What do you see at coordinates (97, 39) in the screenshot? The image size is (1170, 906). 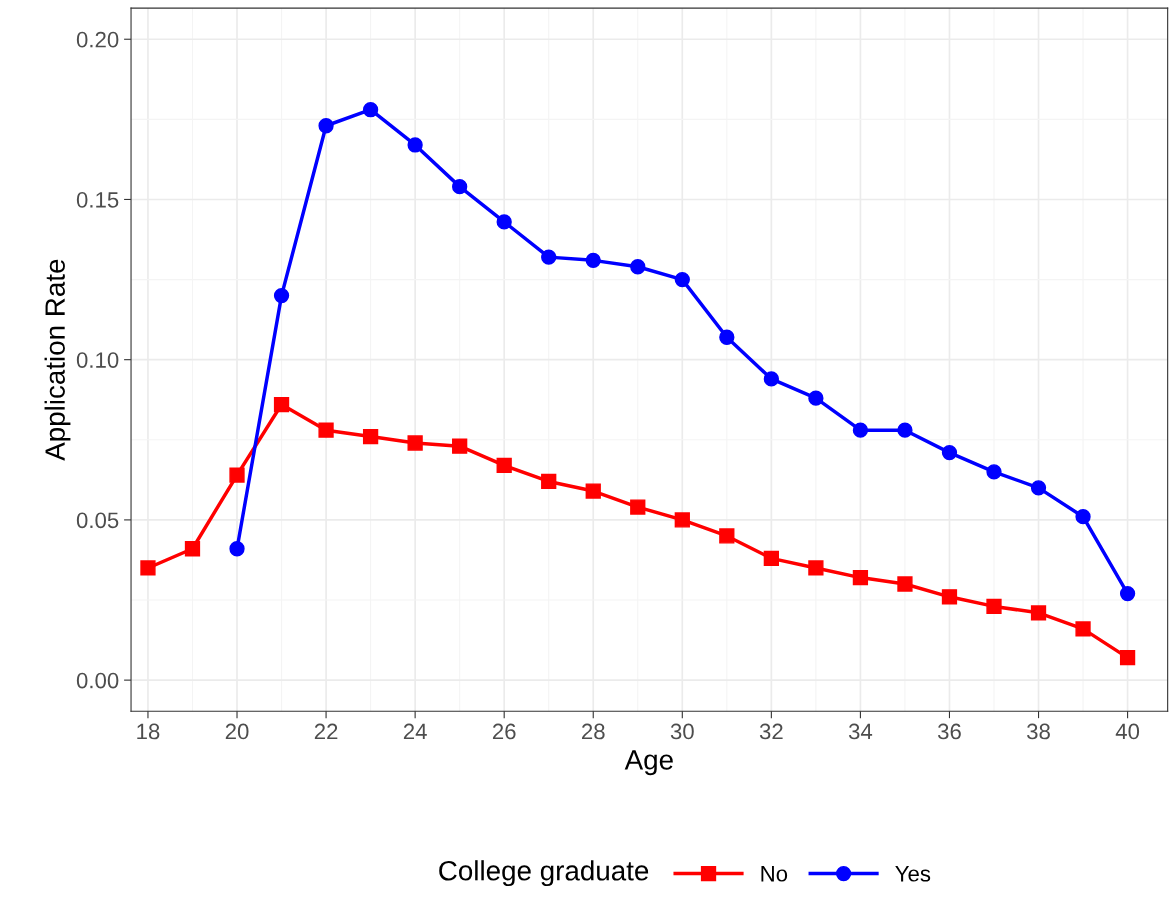 I see `y-tick-label: 0.20` at bounding box center [97, 39].